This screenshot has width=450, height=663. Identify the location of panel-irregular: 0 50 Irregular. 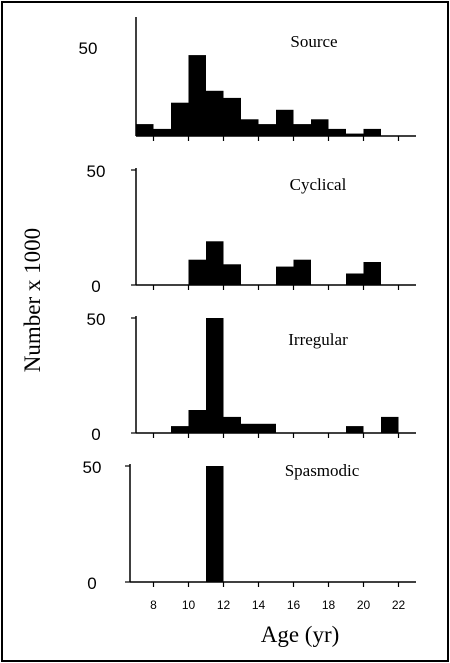
(251, 377).